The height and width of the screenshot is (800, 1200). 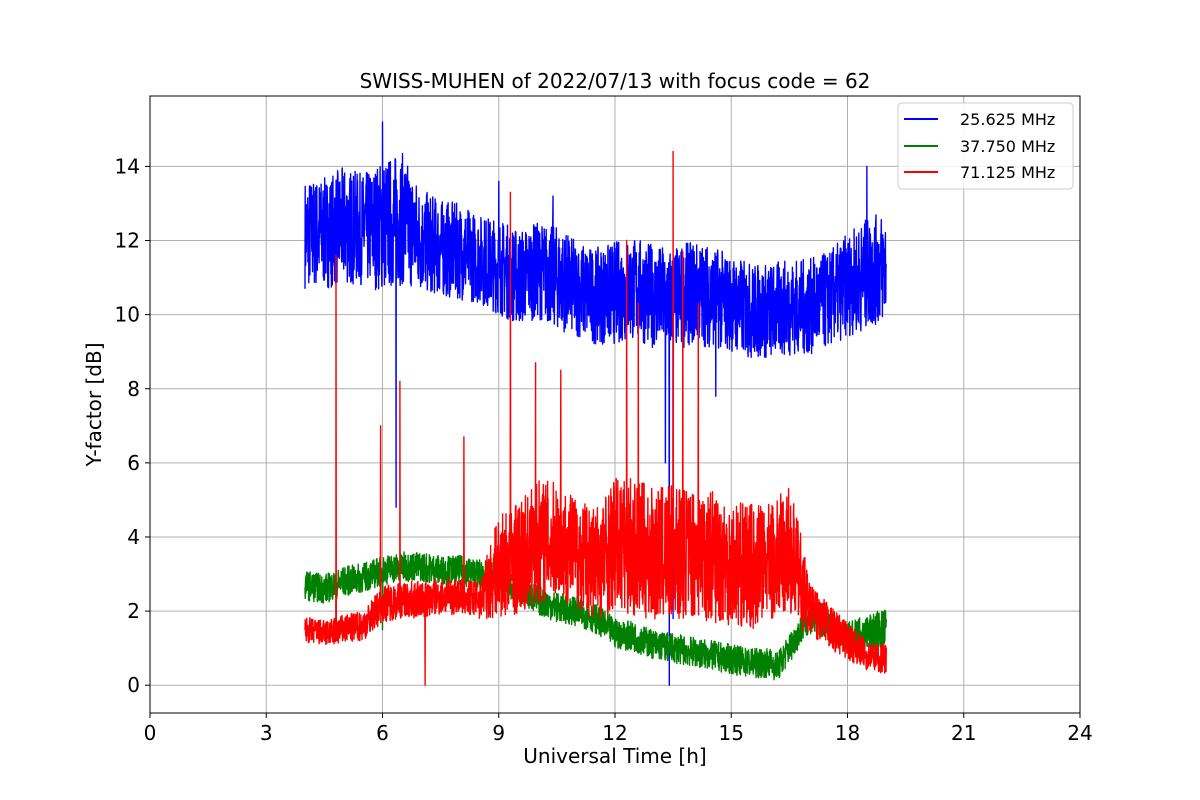 What do you see at coordinates (1007, 119) in the screenshot?
I see `legend-label-25625: 25.625 MHz` at bounding box center [1007, 119].